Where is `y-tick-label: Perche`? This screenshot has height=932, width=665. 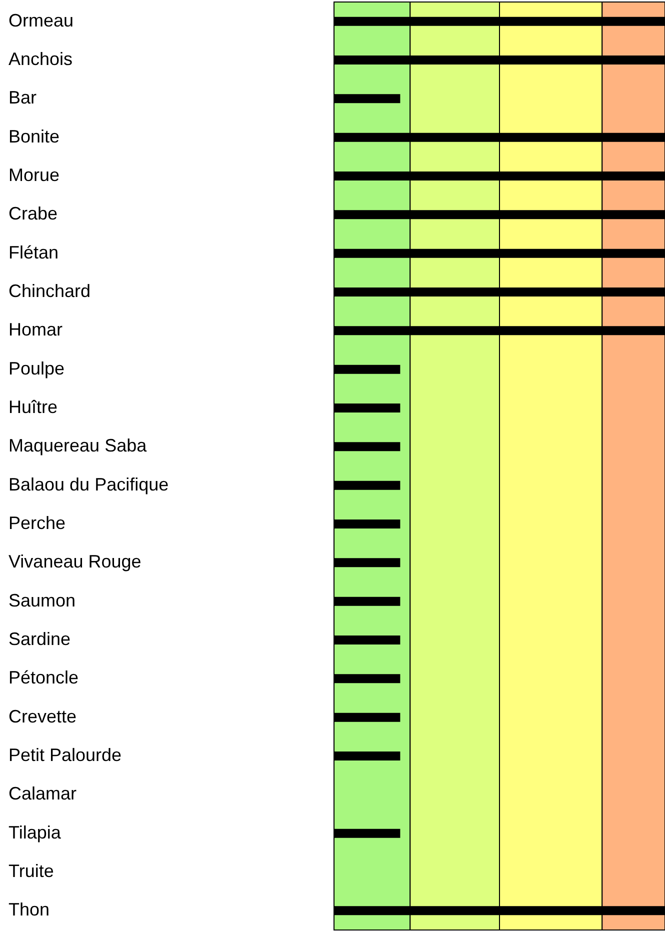
y-tick-label: Perche is located at coordinates (37, 523).